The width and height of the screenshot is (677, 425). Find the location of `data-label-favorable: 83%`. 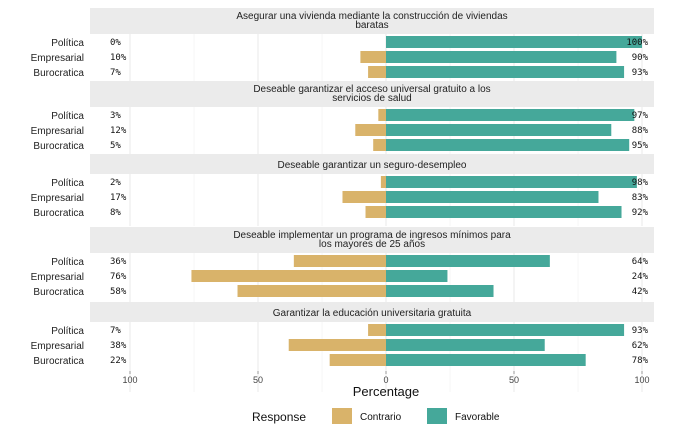

data-label-favorable: 83% is located at coordinates (640, 198).